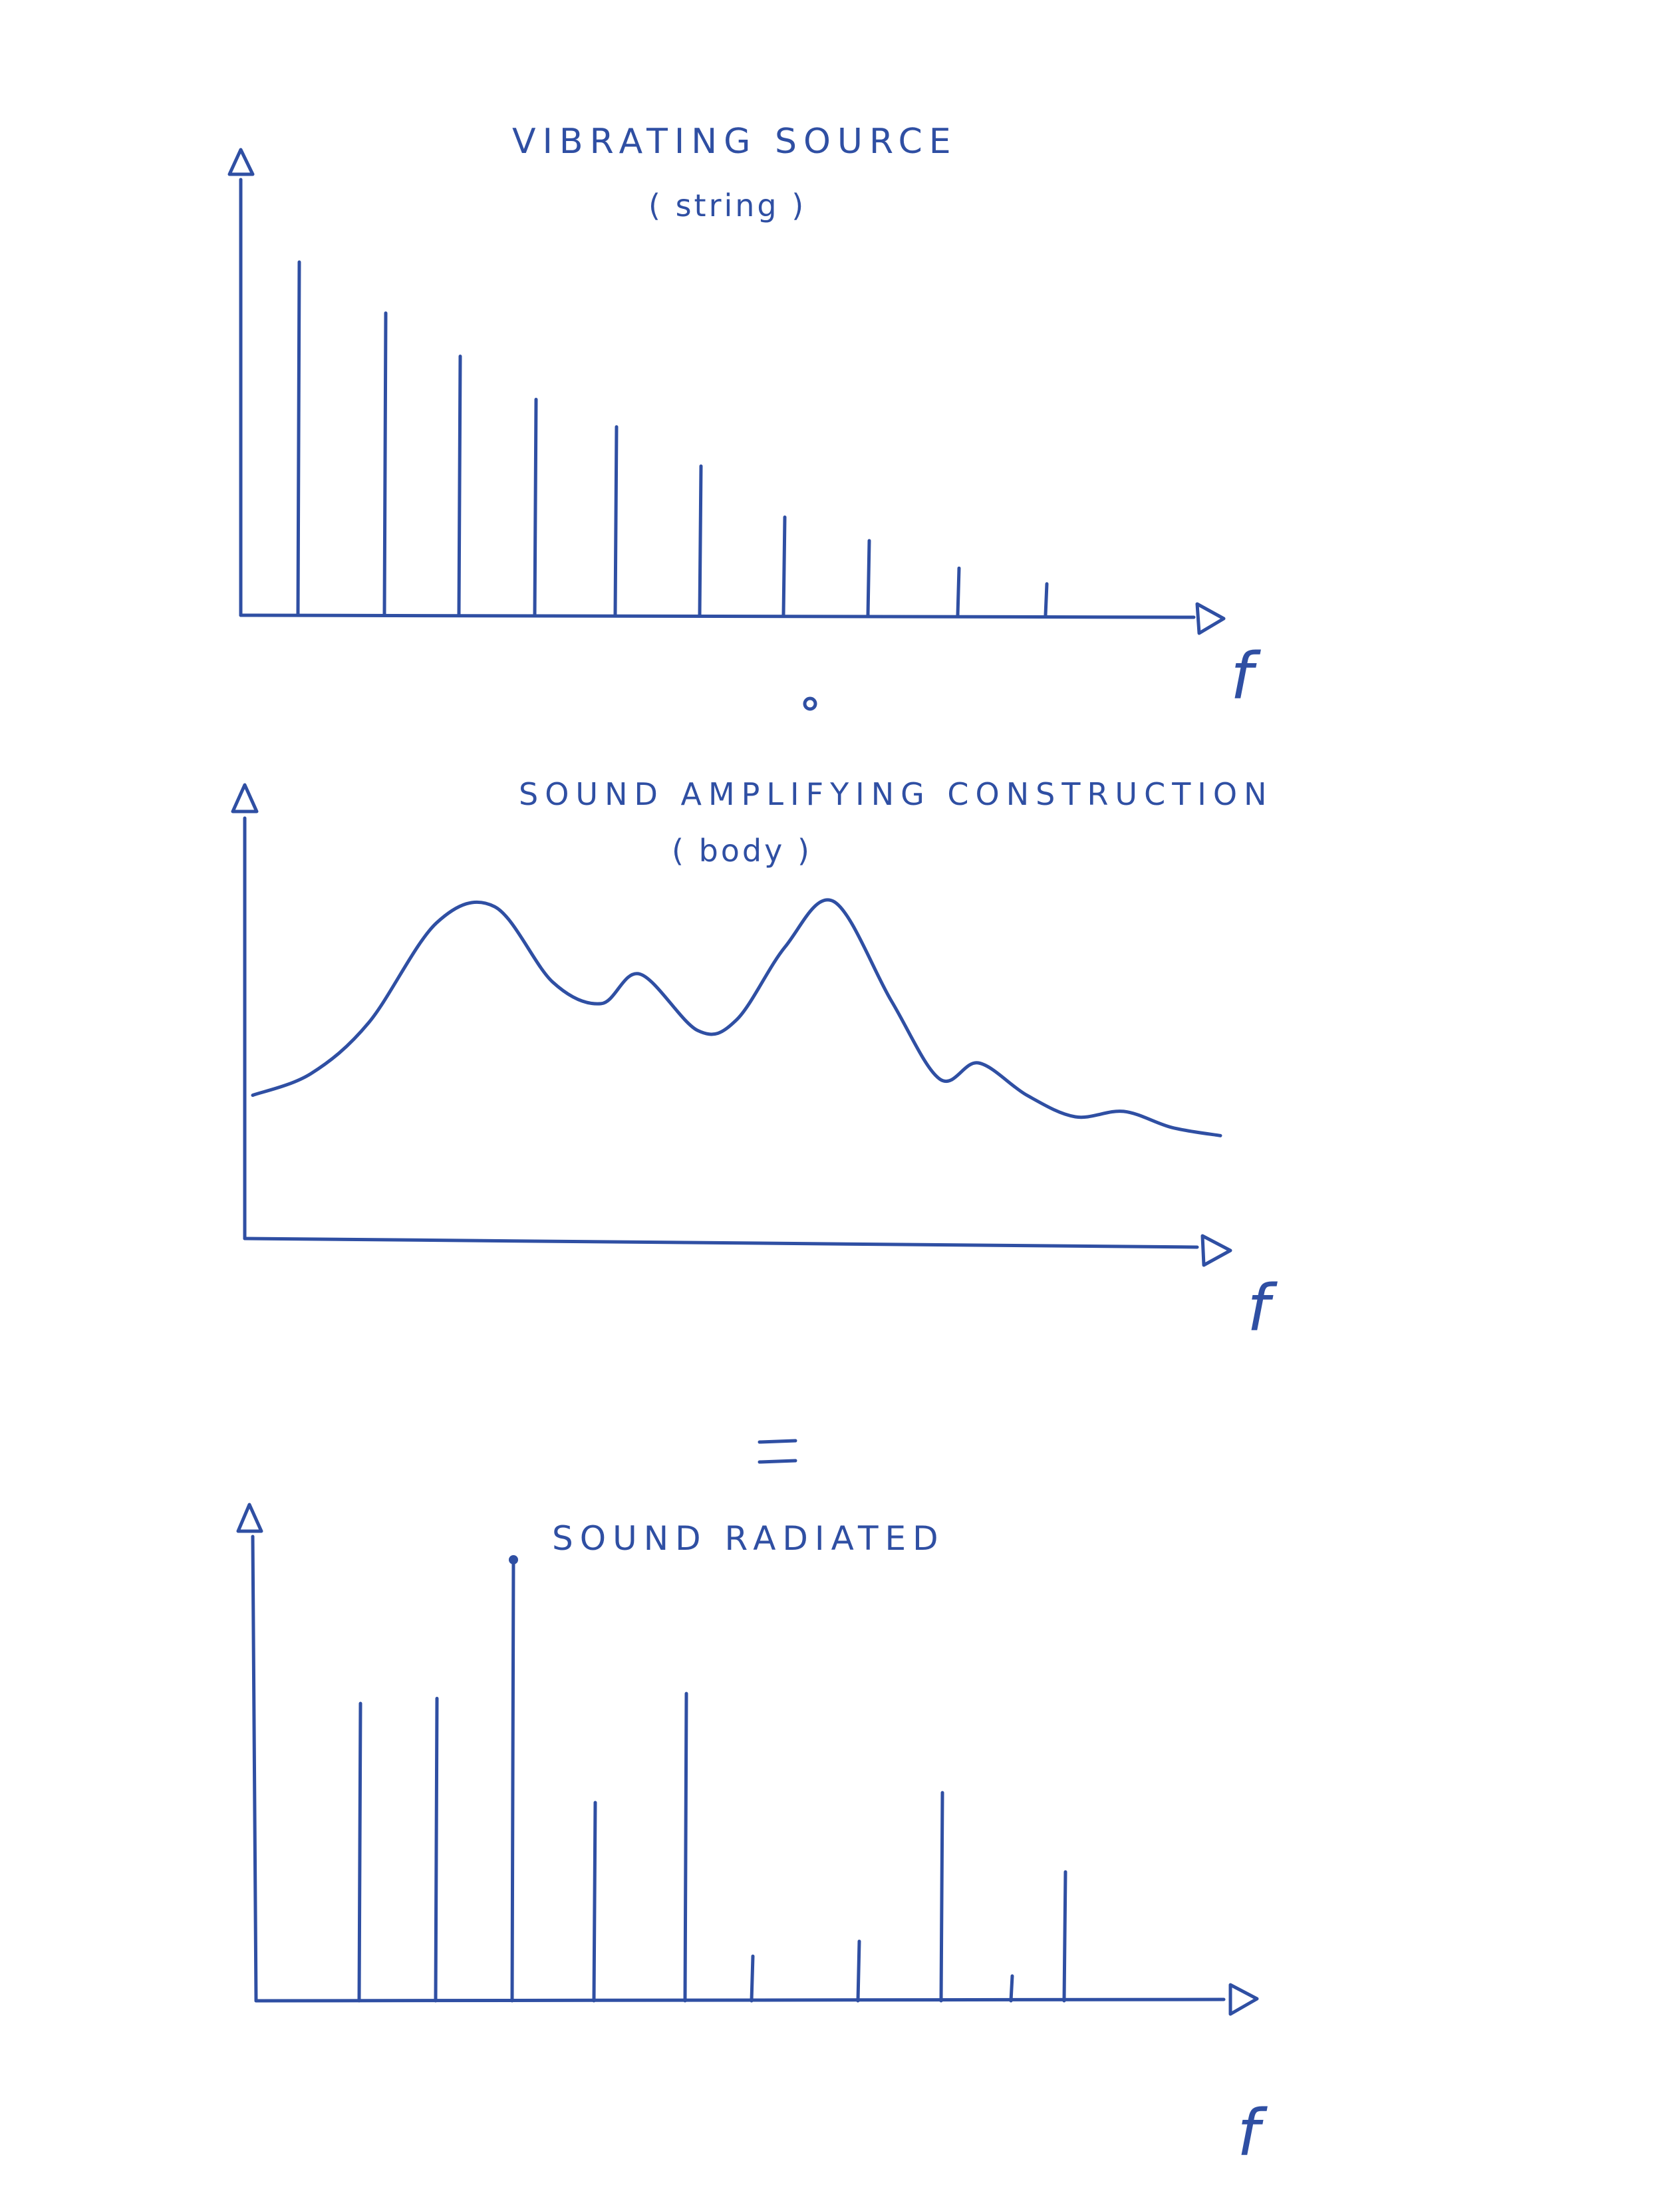 Image resolution: width=1680 pixels, height=2195 pixels. Describe the element at coordinates (740, 2000) in the screenshot. I see `panel-3-x-axis` at that location.